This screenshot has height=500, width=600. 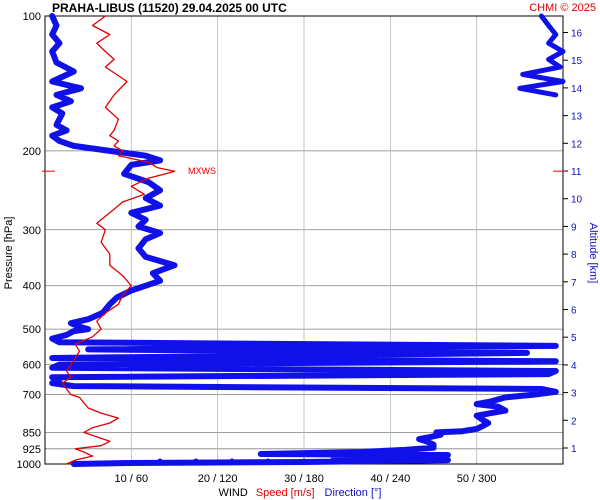 What do you see at coordinates (577, 200) in the screenshot?
I see `altitude-tick-label: 10` at bounding box center [577, 200].